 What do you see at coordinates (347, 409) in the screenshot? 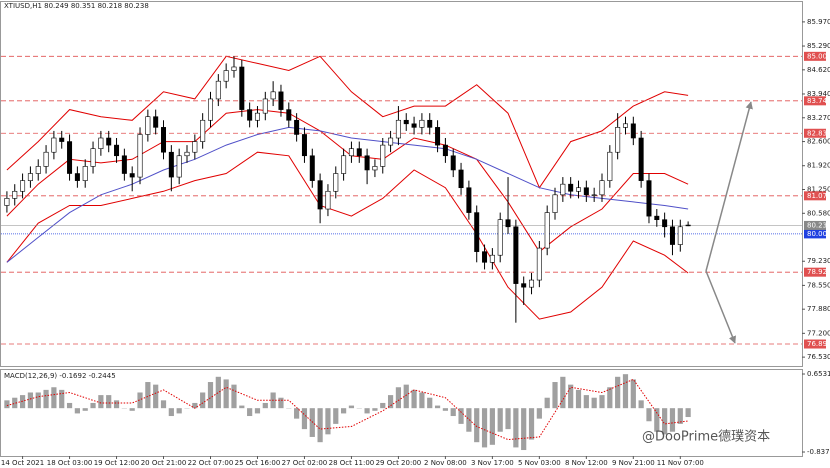
I see `indicator-line` at bounding box center [347, 409].